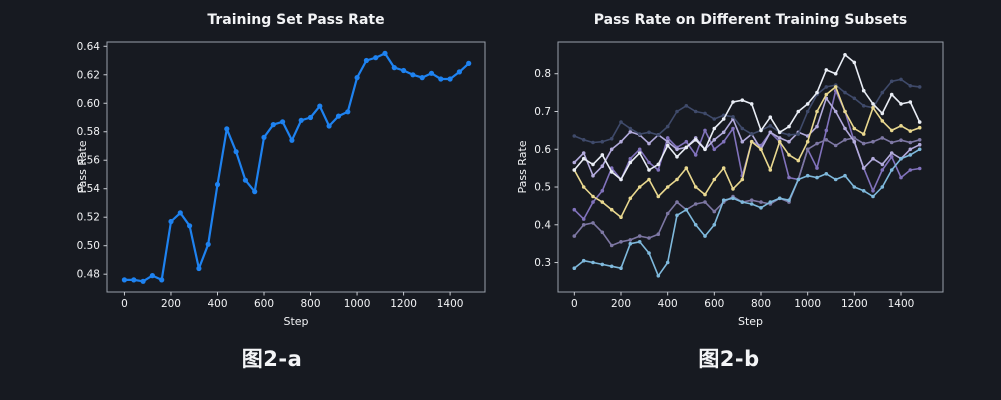 The width and height of the screenshot is (1001, 400). I want to click on y-tick-label: 0.50, so click(88, 246).